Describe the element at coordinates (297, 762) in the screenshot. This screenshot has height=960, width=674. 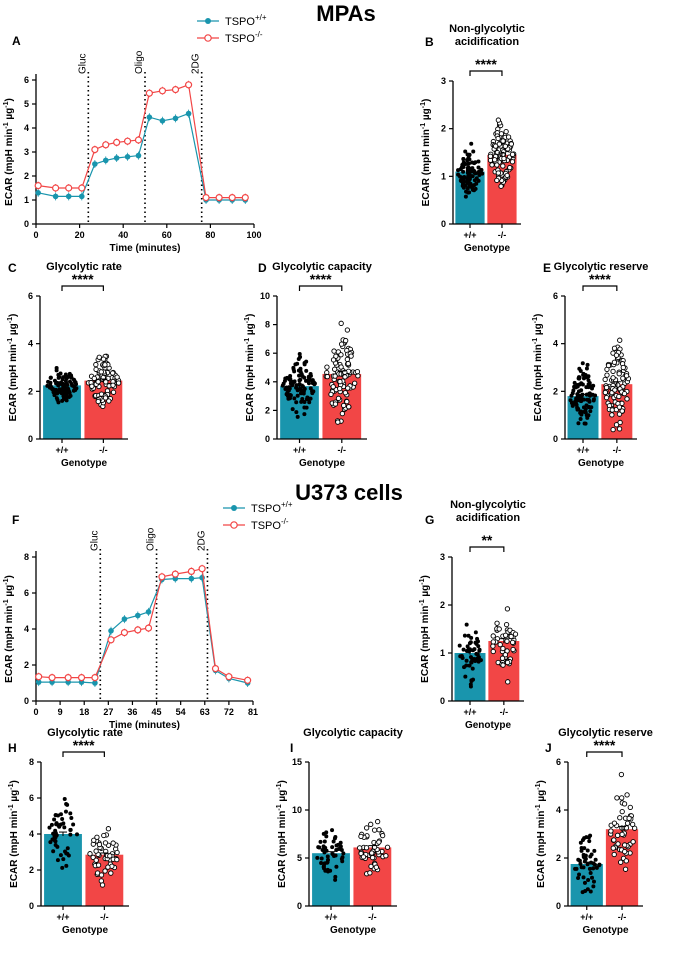
I see `y-tick-label: 15` at that location.